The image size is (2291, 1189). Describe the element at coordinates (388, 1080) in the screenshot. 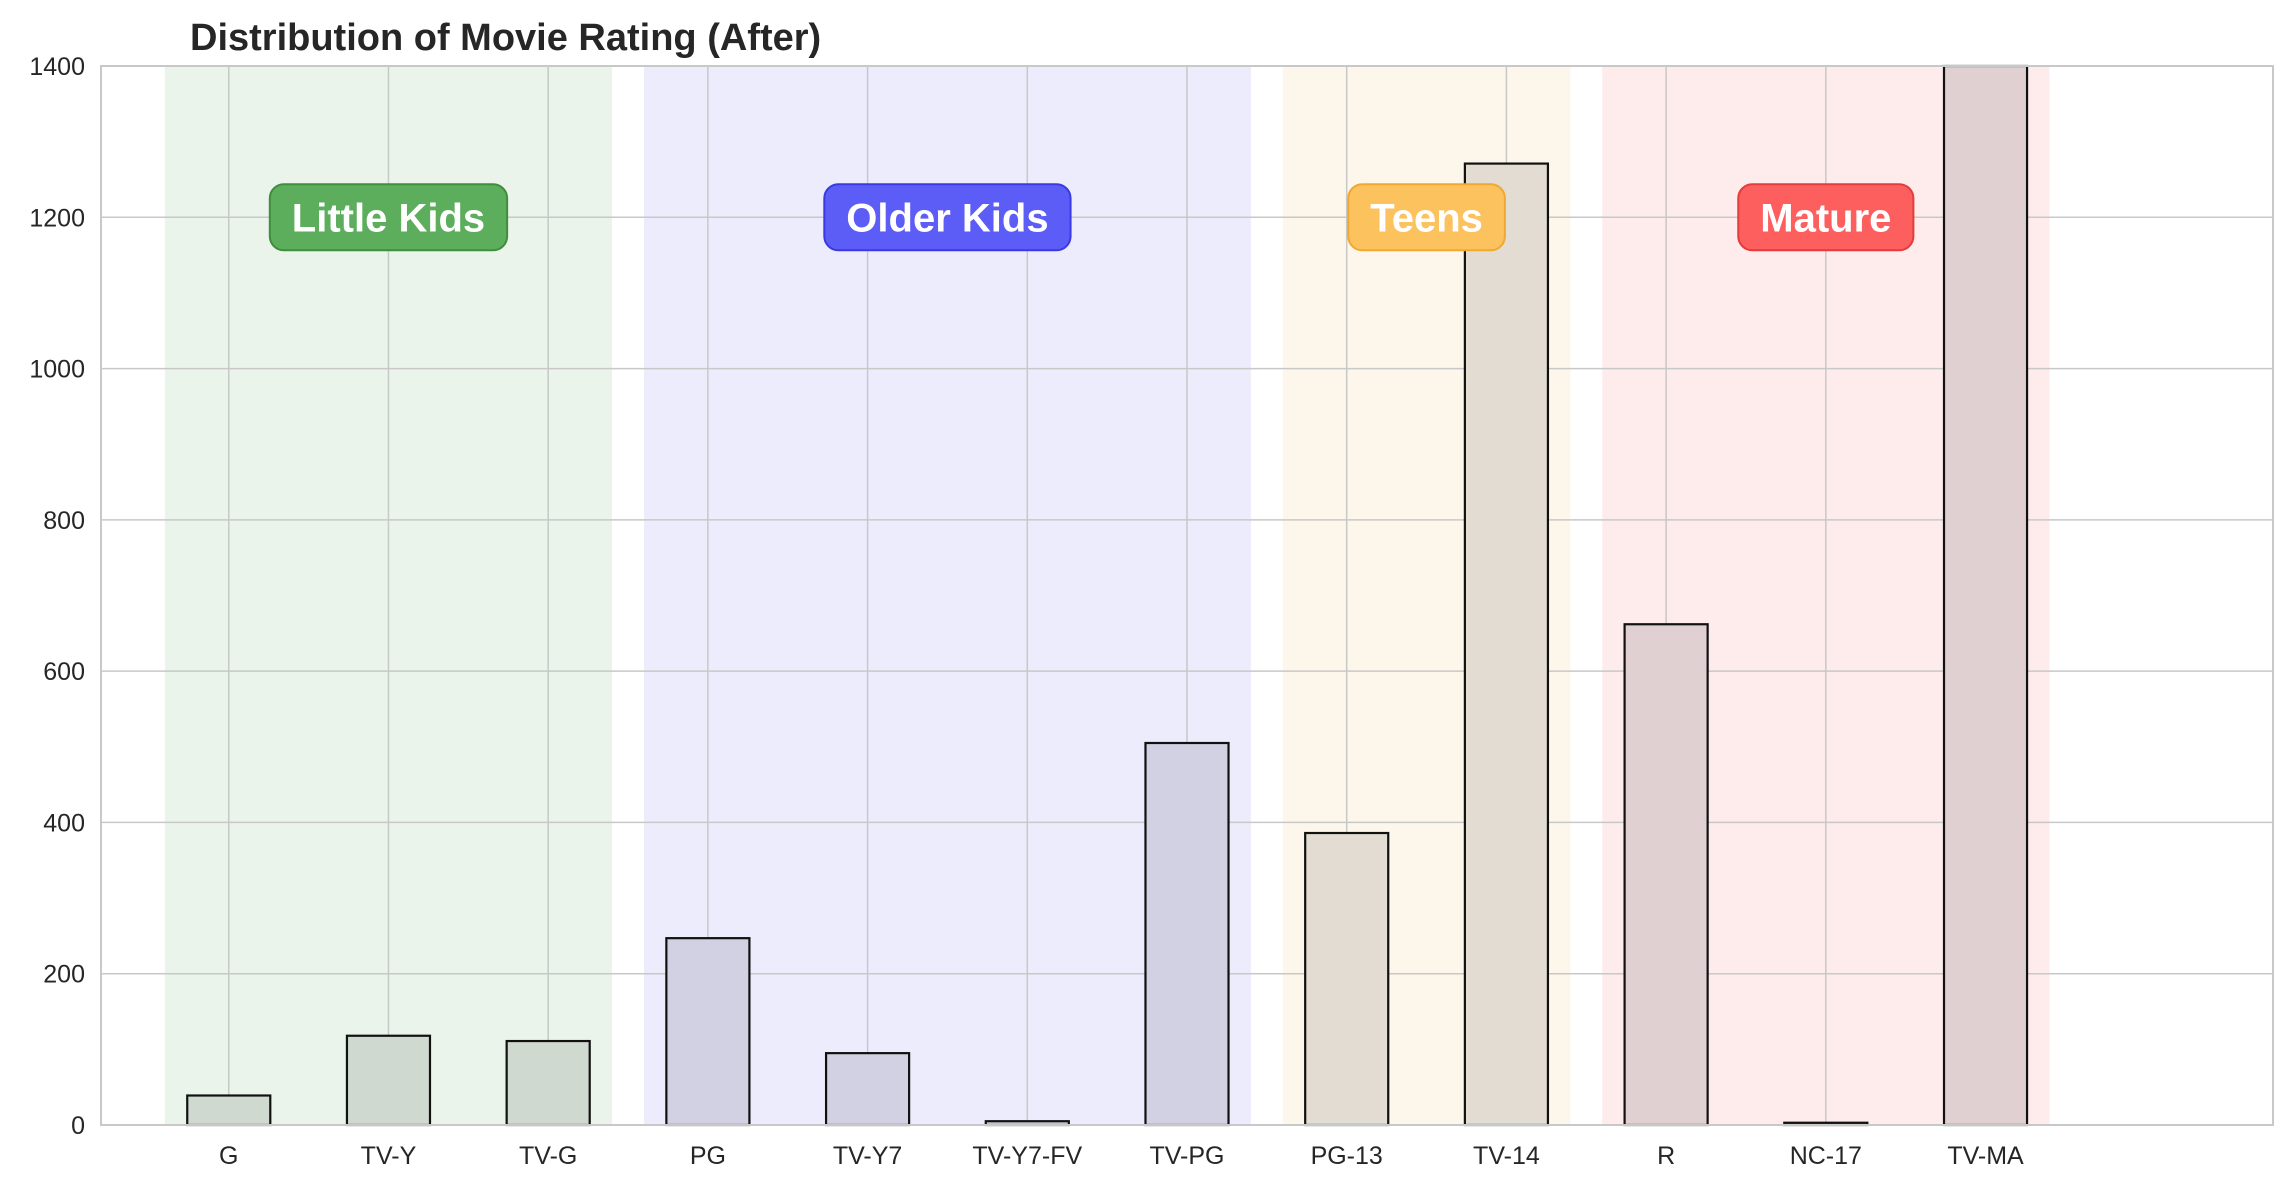

I see `bar-tv-y` at that location.